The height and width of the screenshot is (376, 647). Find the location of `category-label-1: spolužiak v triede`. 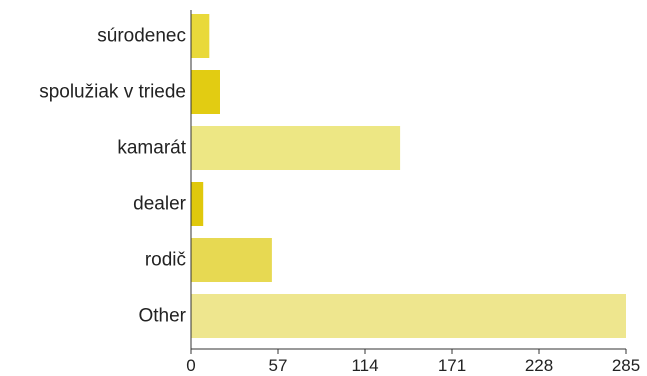

category-label-1: spolužiak v triede is located at coordinates (112, 92).